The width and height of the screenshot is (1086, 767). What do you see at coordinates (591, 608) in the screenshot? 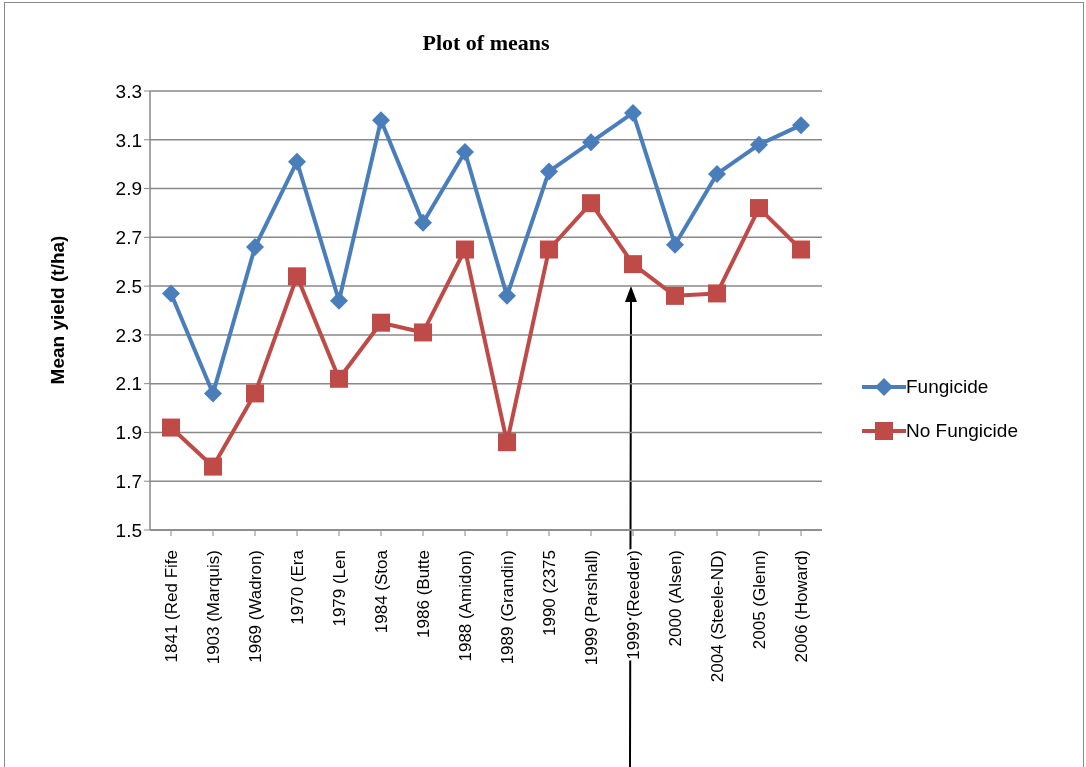
I see `x-tick-label: 1999 (Parshall)` at bounding box center [591, 608].